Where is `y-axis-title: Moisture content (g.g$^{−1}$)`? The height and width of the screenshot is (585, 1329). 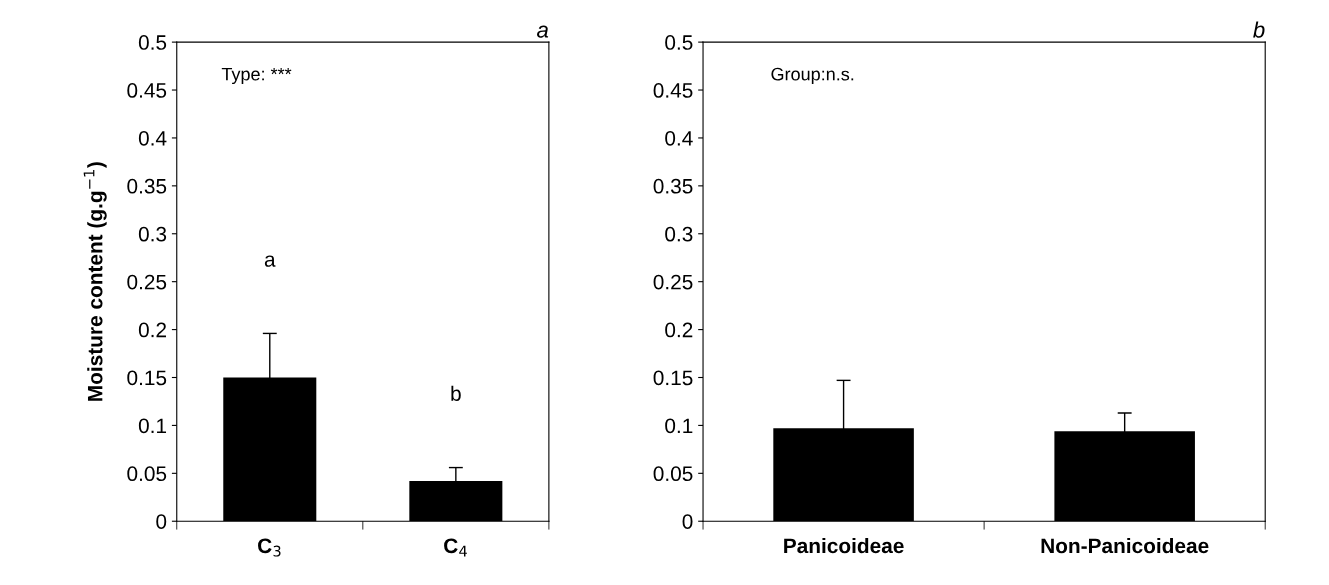
y-axis-title: Moisture content (g.g$^{−1}$) is located at coordinates (95, 281).